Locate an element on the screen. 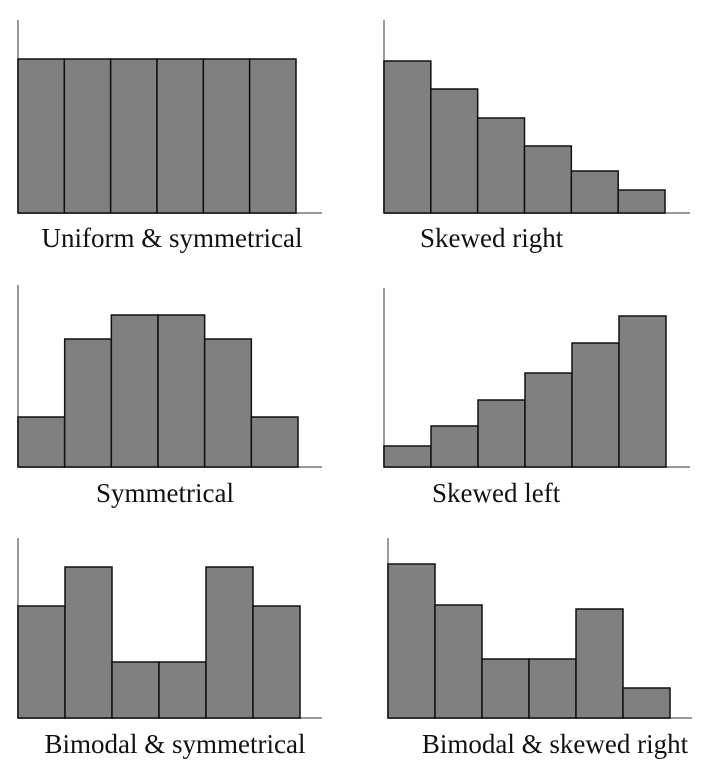 The width and height of the screenshot is (709, 770). chart-title: Bimodal & symmetrical is located at coordinates (175, 744).